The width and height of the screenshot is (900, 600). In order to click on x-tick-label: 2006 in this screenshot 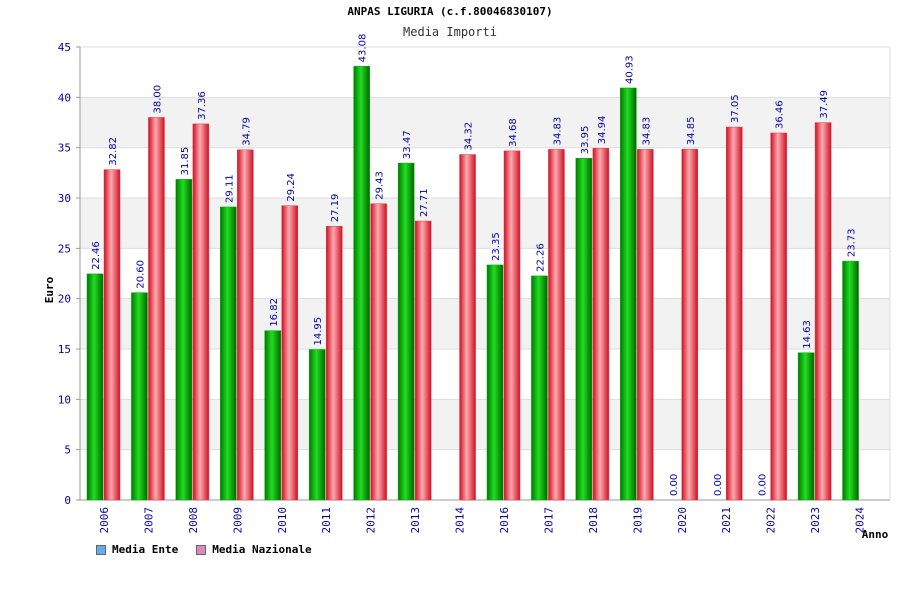, I will do `click(104, 520)`.